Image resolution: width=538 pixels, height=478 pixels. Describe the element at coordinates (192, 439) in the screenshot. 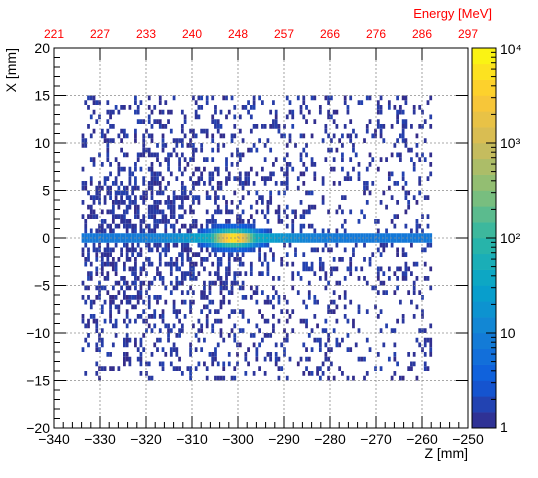

I see `x-tick-label: −310` at that location.